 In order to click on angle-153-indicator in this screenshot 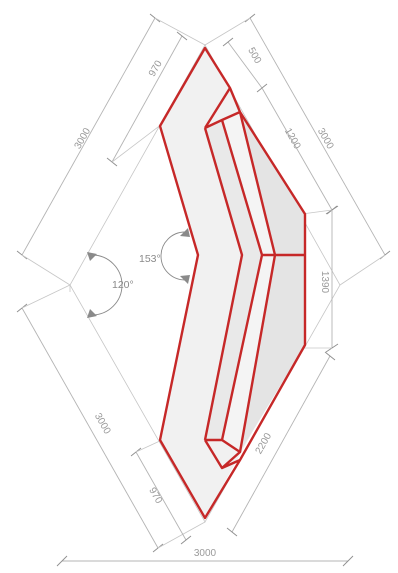, I will do `click(175, 256)`.